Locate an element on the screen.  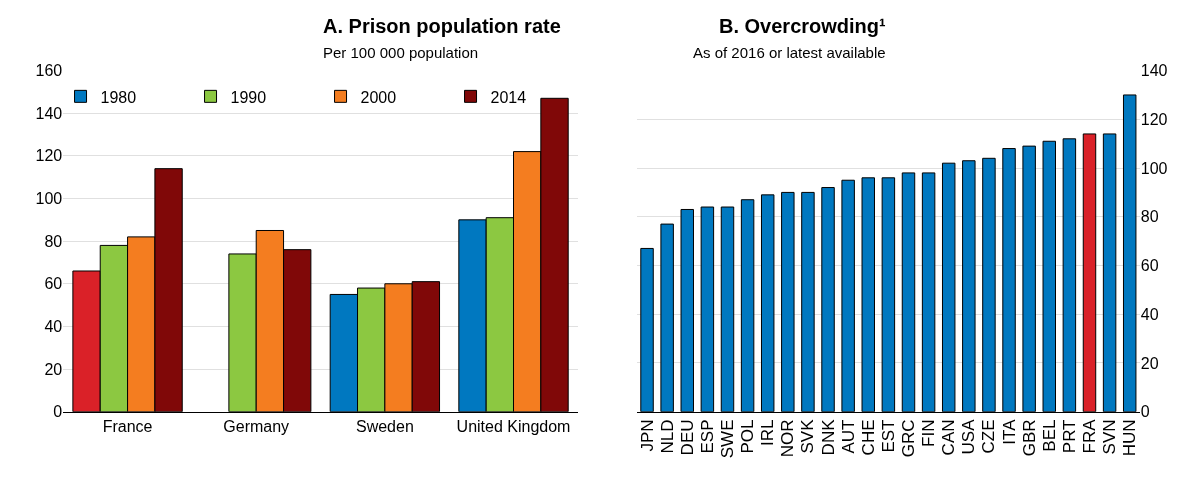
x-tick-label: SVN is located at coordinates (1110, 437).